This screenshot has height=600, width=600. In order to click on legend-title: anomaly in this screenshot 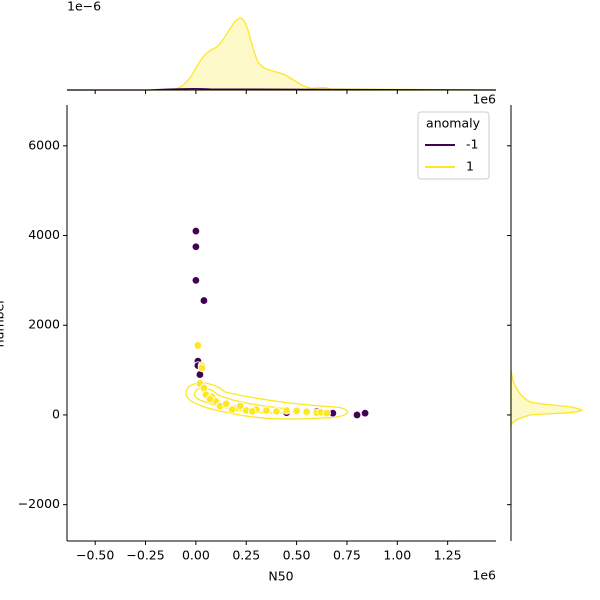, I will do `click(453, 123)`.